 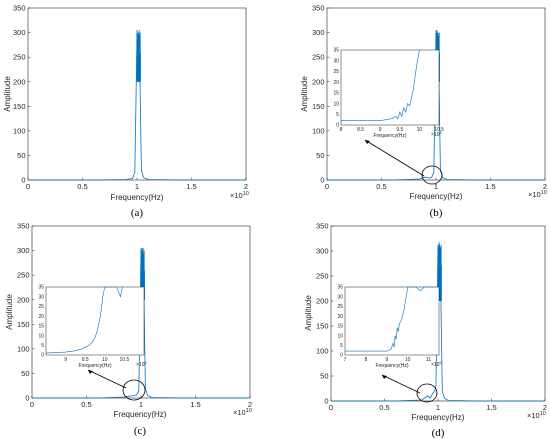 I want to click on x-tick-label: 1, so click(x=137, y=186).